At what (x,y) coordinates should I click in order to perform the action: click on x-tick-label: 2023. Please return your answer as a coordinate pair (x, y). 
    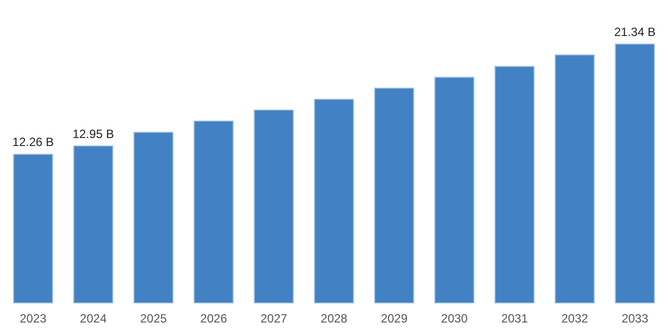
    Looking at the image, I should click on (33, 319).